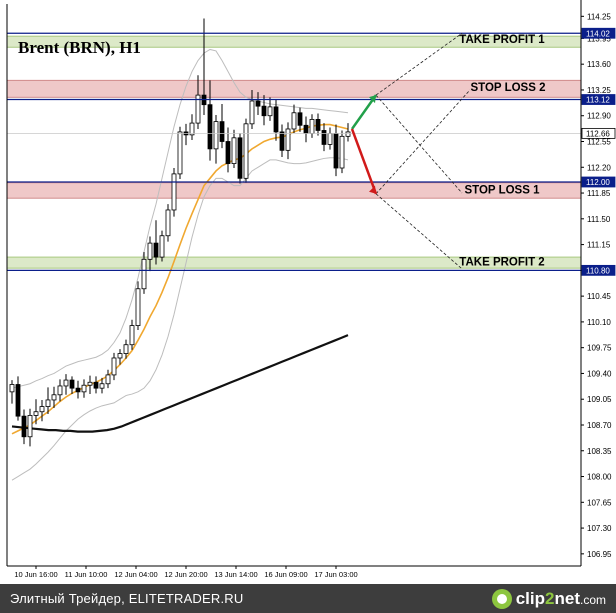  What do you see at coordinates (599, 90) in the screenshot?
I see `price-tick-label: 113.25` at bounding box center [599, 90].